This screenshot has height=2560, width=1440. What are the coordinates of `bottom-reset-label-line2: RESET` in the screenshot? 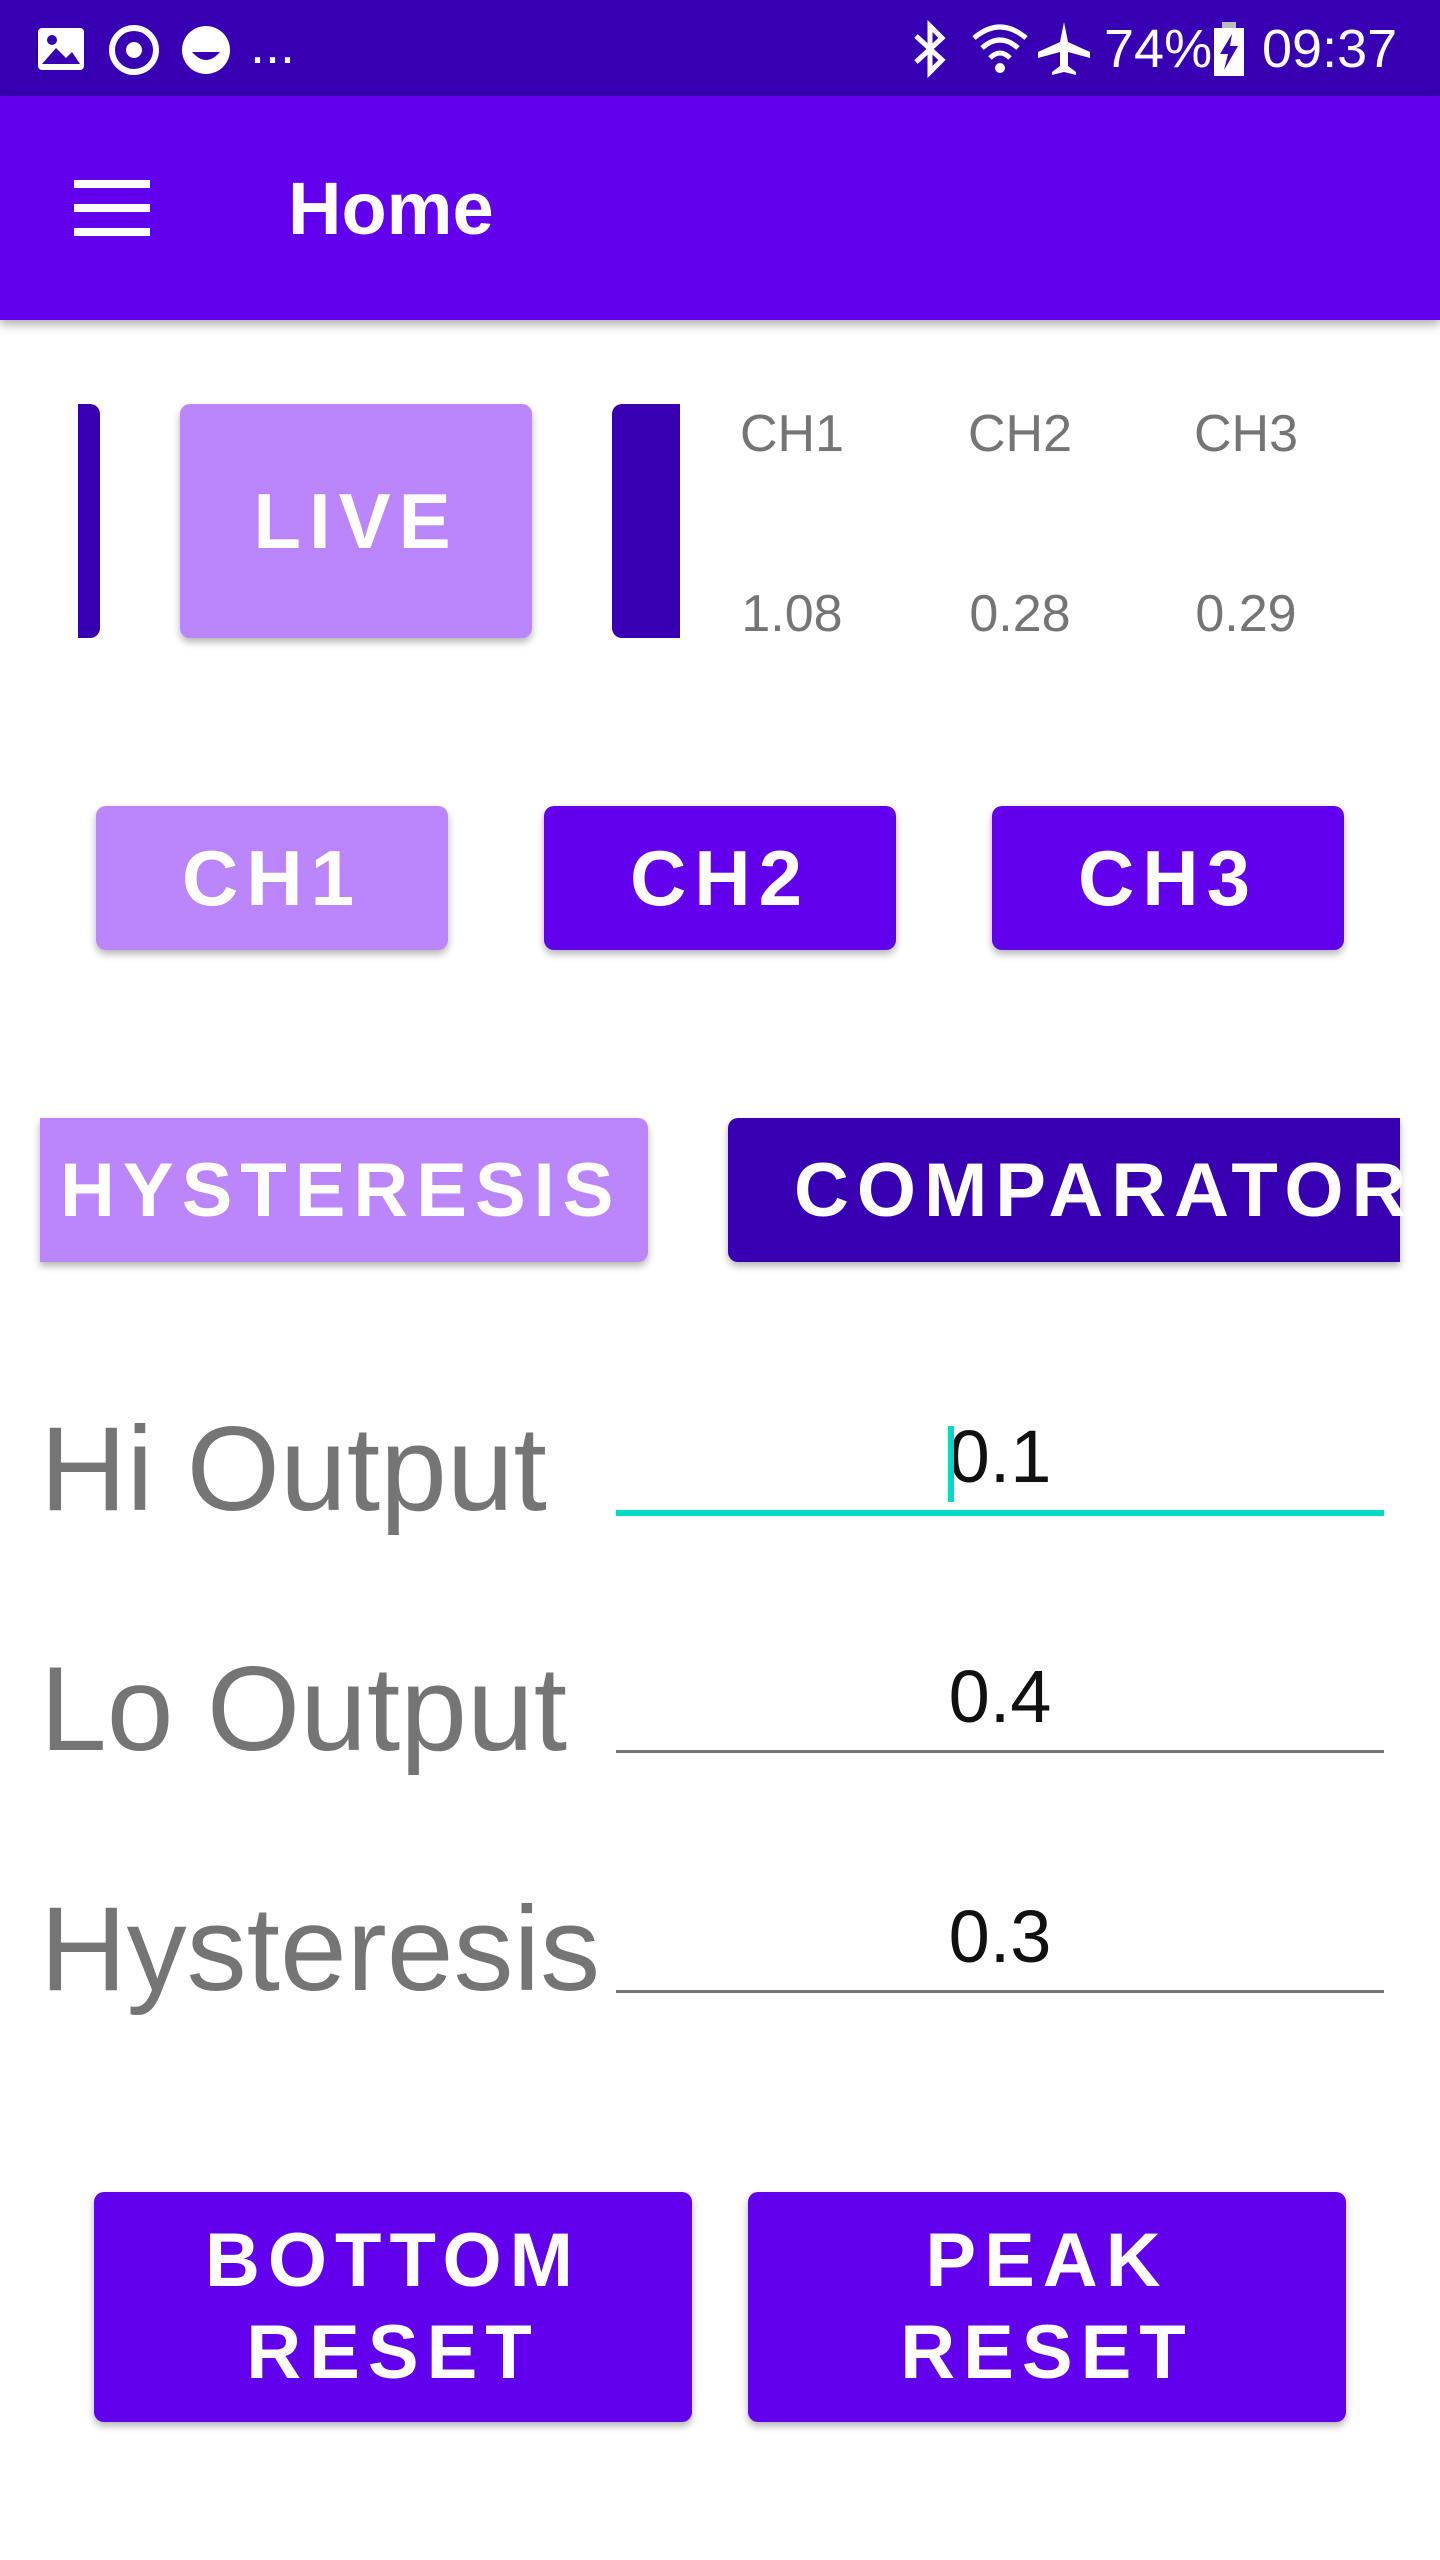 It's located at (393, 2352).